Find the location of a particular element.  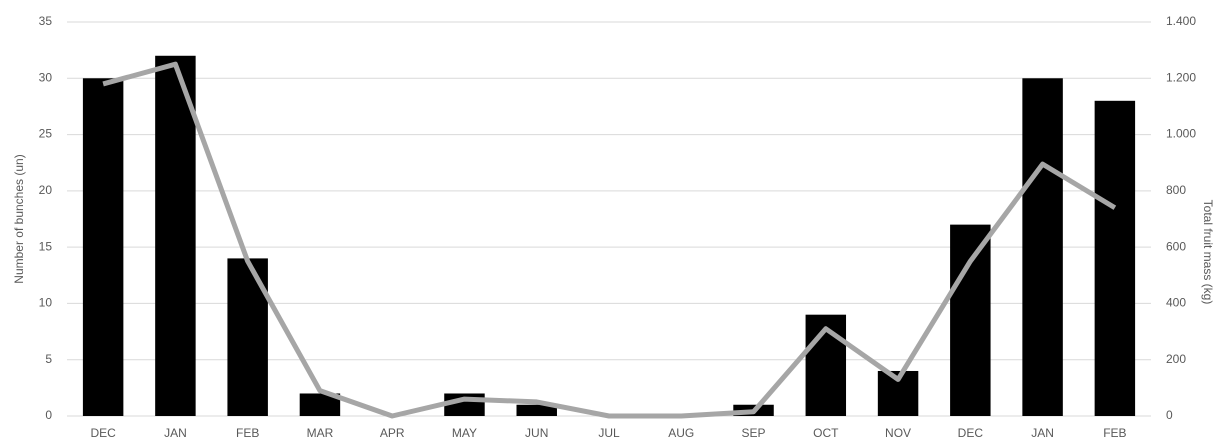

y-tick-label: 0 is located at coordinates (48, 415).